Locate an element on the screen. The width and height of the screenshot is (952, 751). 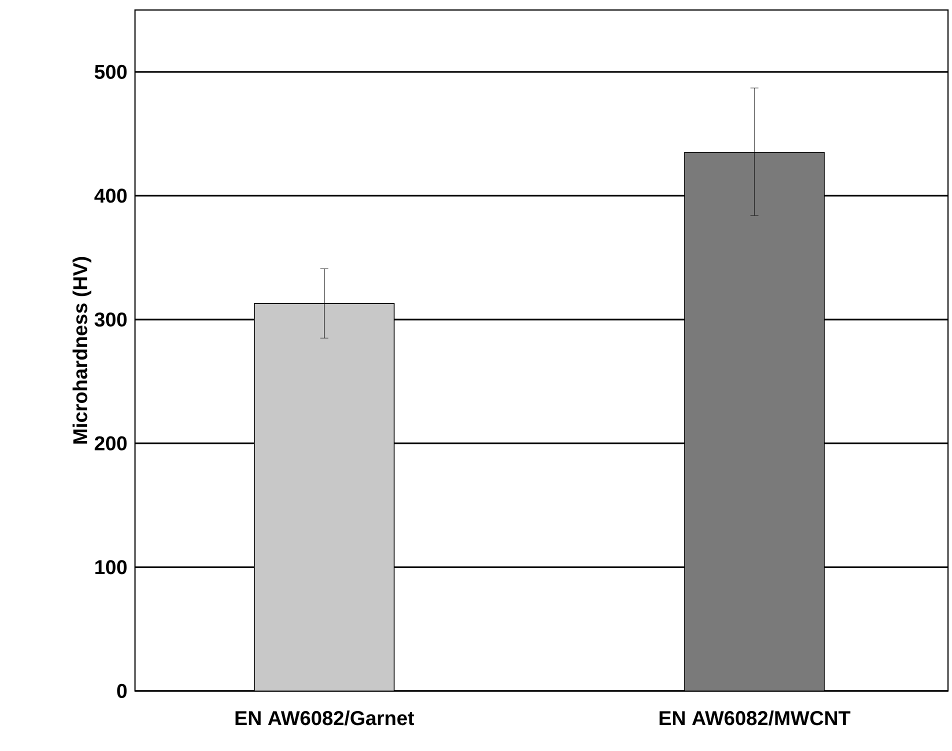
x-tick-label: EN AW6082/Garnet is located at coordinates (325, 718).